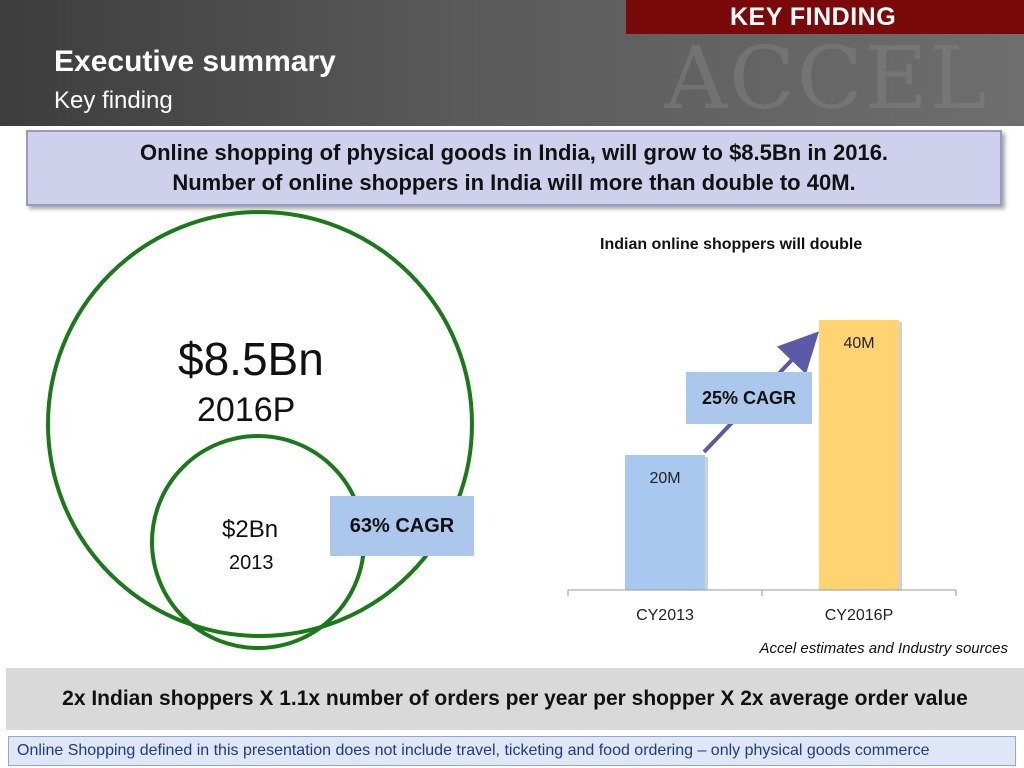 The image size is (1024, 768). I want to click on chart-title: Indian online shoppers will double, so click(731, 244).